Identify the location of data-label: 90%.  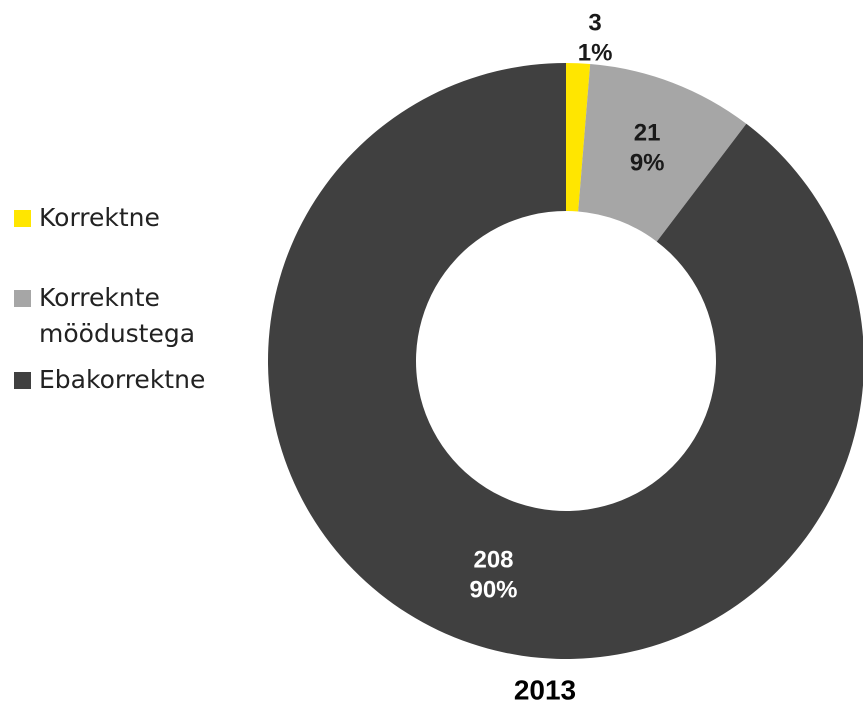
(493, 589).